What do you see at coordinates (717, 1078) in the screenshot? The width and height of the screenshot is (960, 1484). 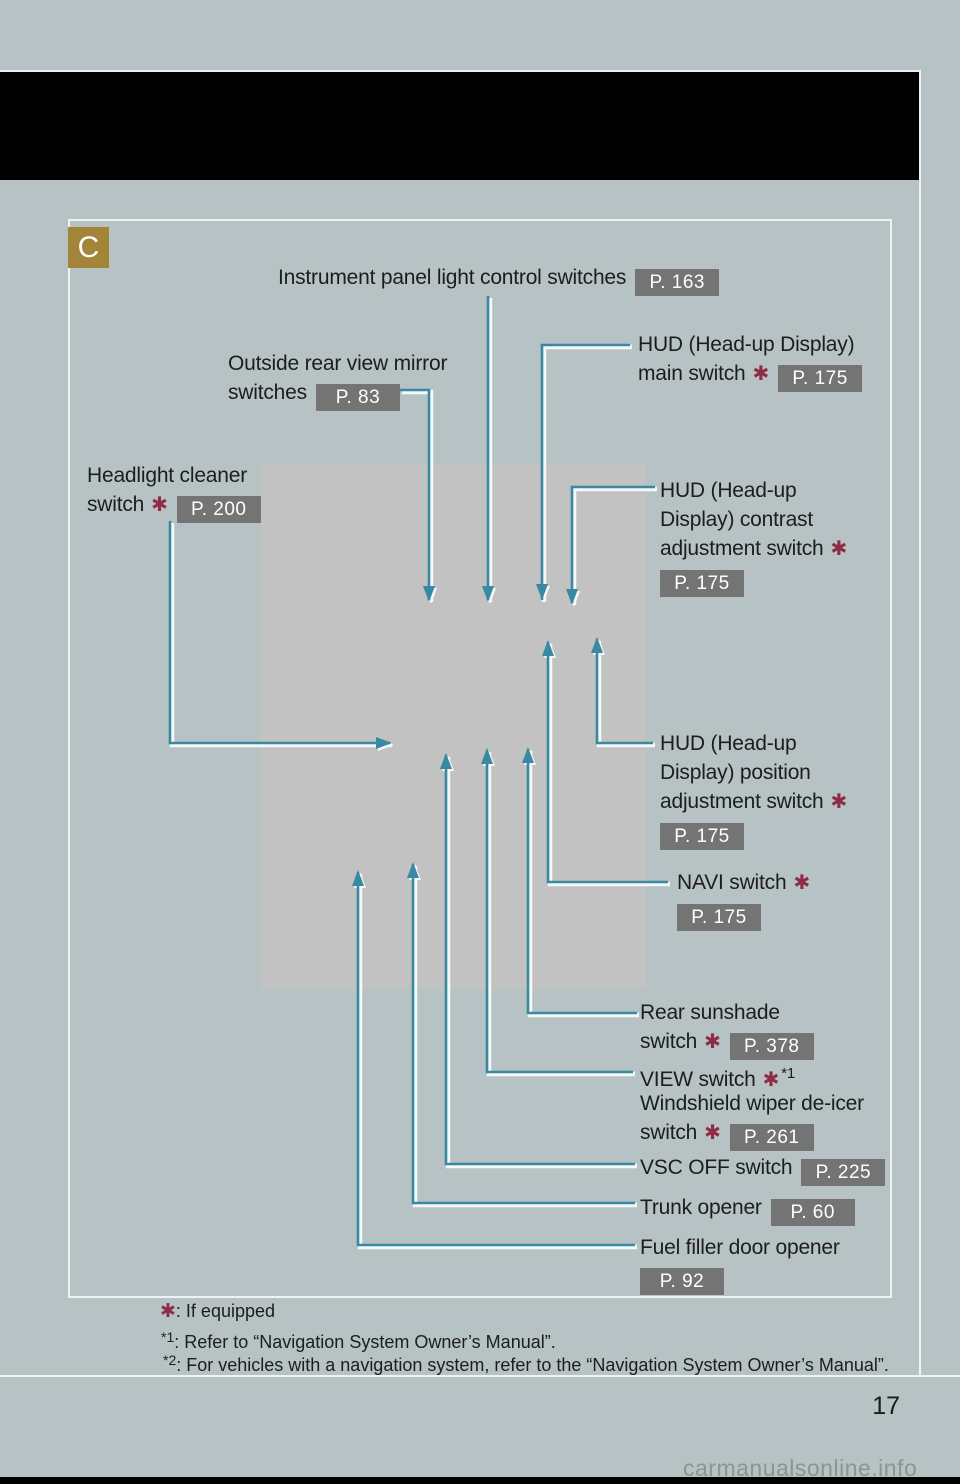 I see `label-view-switch: VIEW switch ✱ *1` at bounding box center [717, 1078].